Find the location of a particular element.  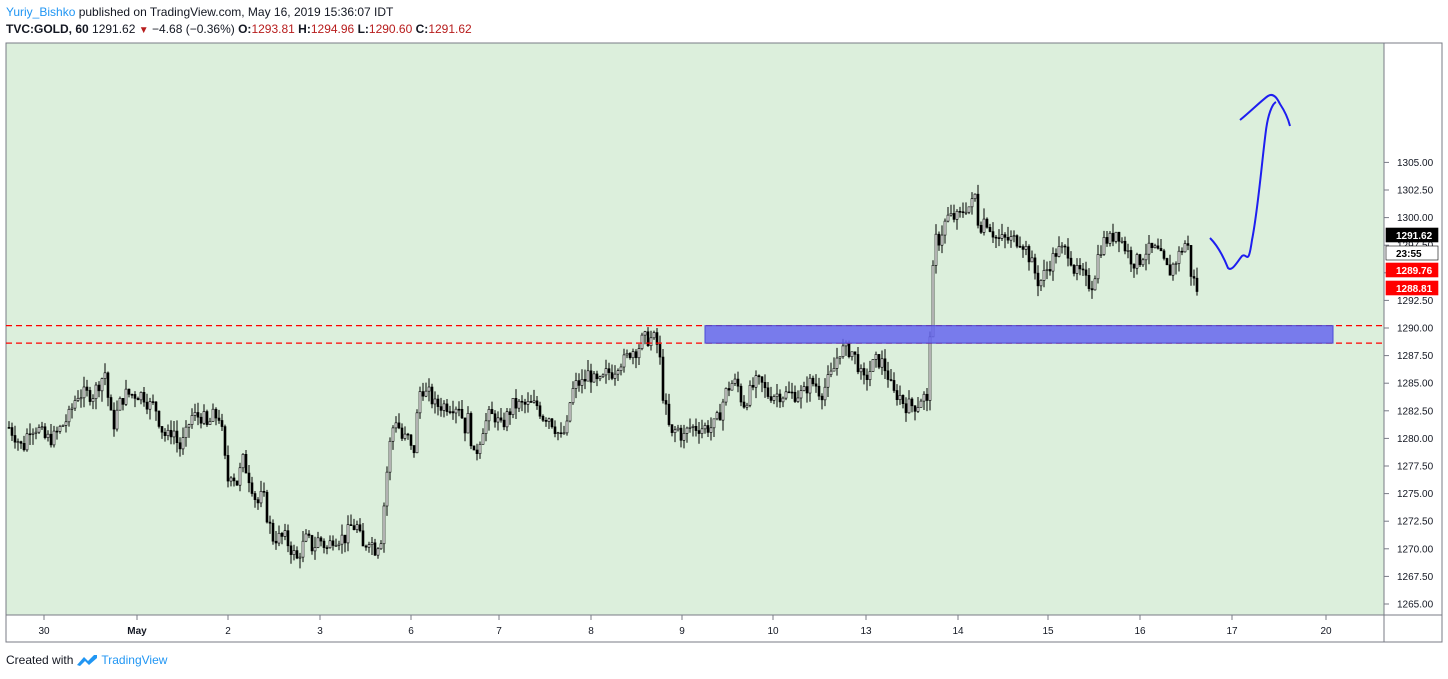

tradingview-link: TradingView is located at coordinates (134, 660).